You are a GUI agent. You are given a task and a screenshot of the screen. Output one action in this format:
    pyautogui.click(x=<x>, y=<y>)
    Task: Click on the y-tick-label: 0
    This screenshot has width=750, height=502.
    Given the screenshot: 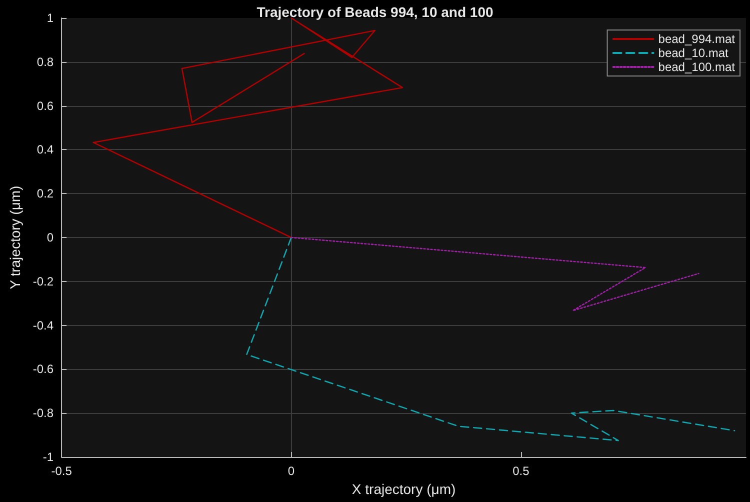 What is the action you would take?
    pyautogui.click(x=50, y=237)
    